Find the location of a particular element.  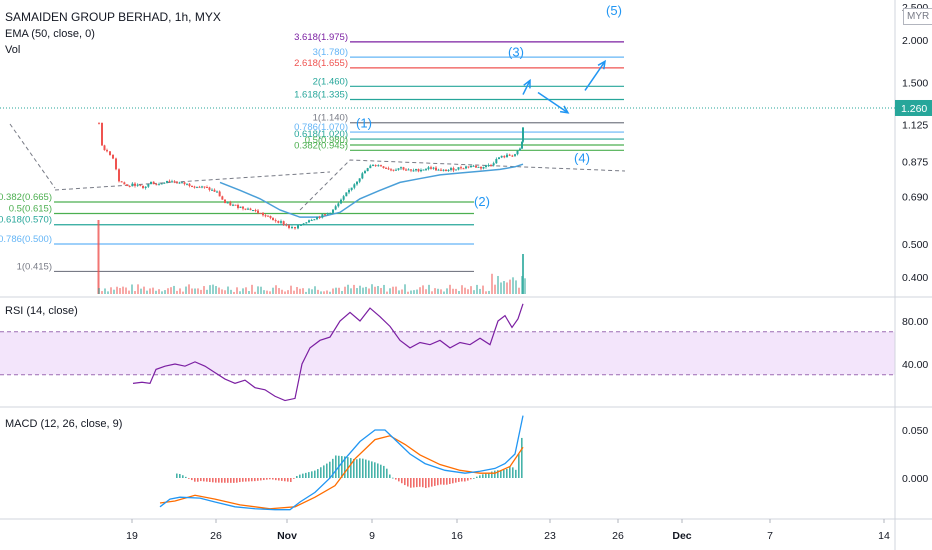

rsi-line is located at coordinates (328, 352).